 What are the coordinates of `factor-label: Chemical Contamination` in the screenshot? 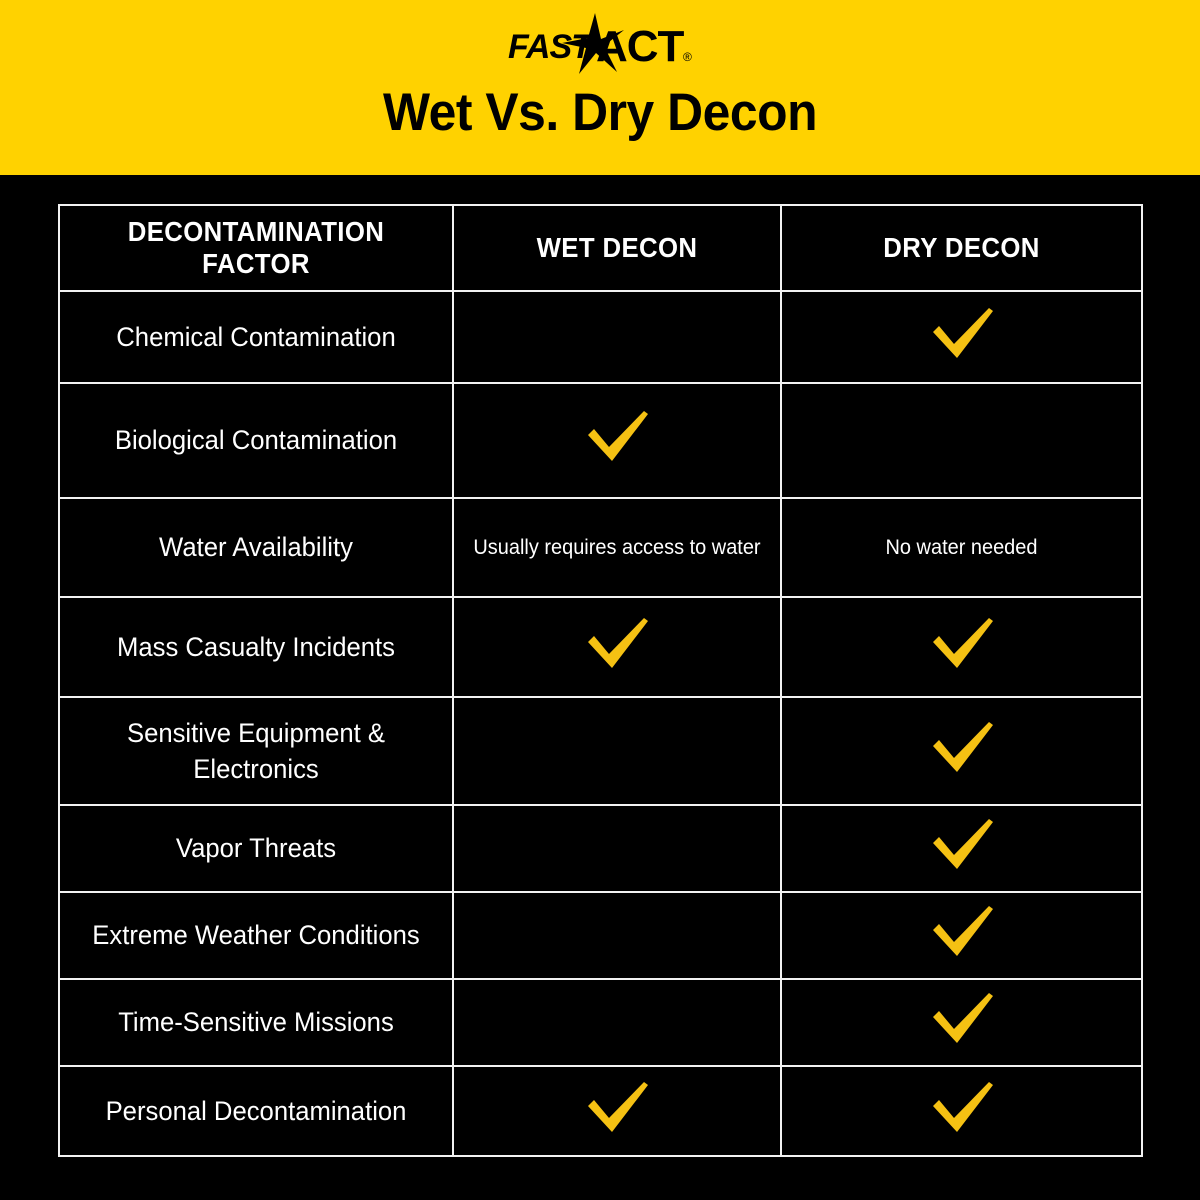 It's located at (256, 337).